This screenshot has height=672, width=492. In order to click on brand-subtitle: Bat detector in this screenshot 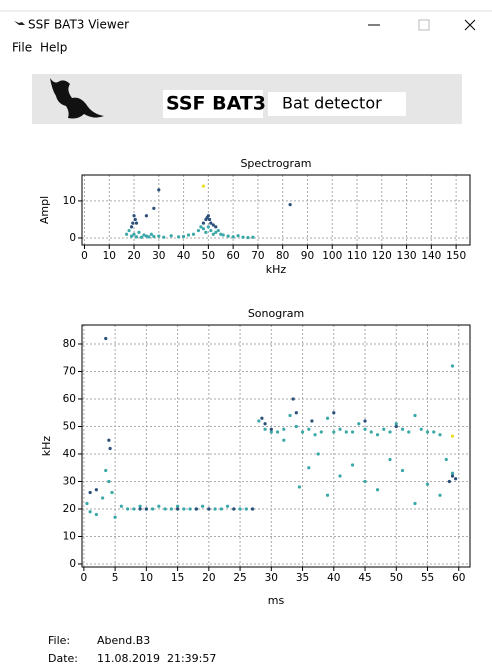, I will do `click(332, 103)`.